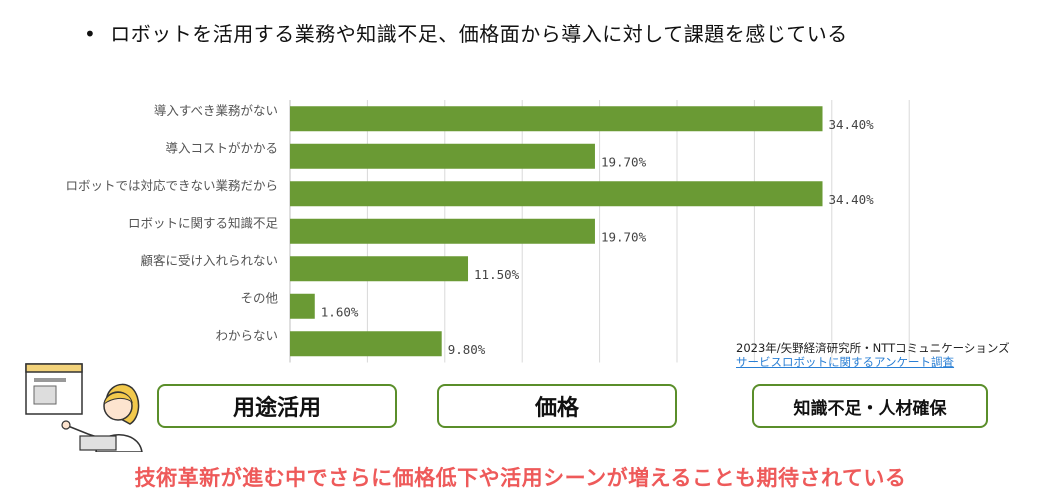 The image size is (1041, 498). I want to click on tag-knowledge: 知識不足・人材確保, so click(870, 406).